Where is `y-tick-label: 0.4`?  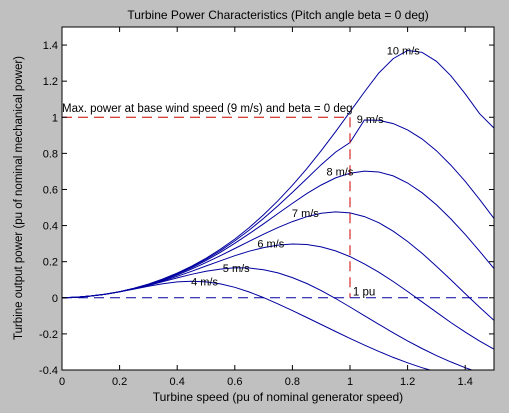
y-tick-label: 0.4 is located at coordinates (50, 227).